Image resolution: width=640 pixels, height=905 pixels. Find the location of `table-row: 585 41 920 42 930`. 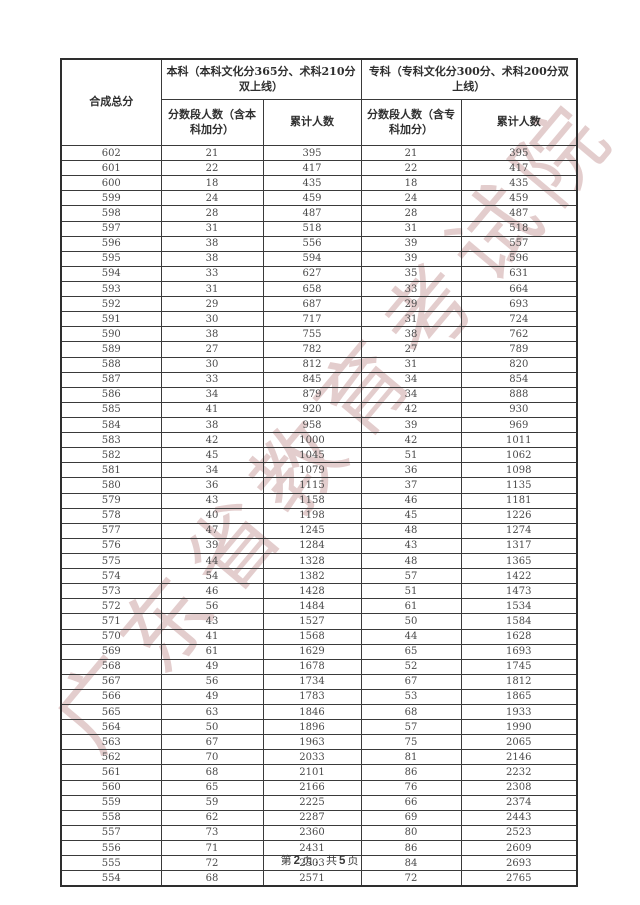

table-row: 585 41 920 42 930 is located at coordinates (319, 409).